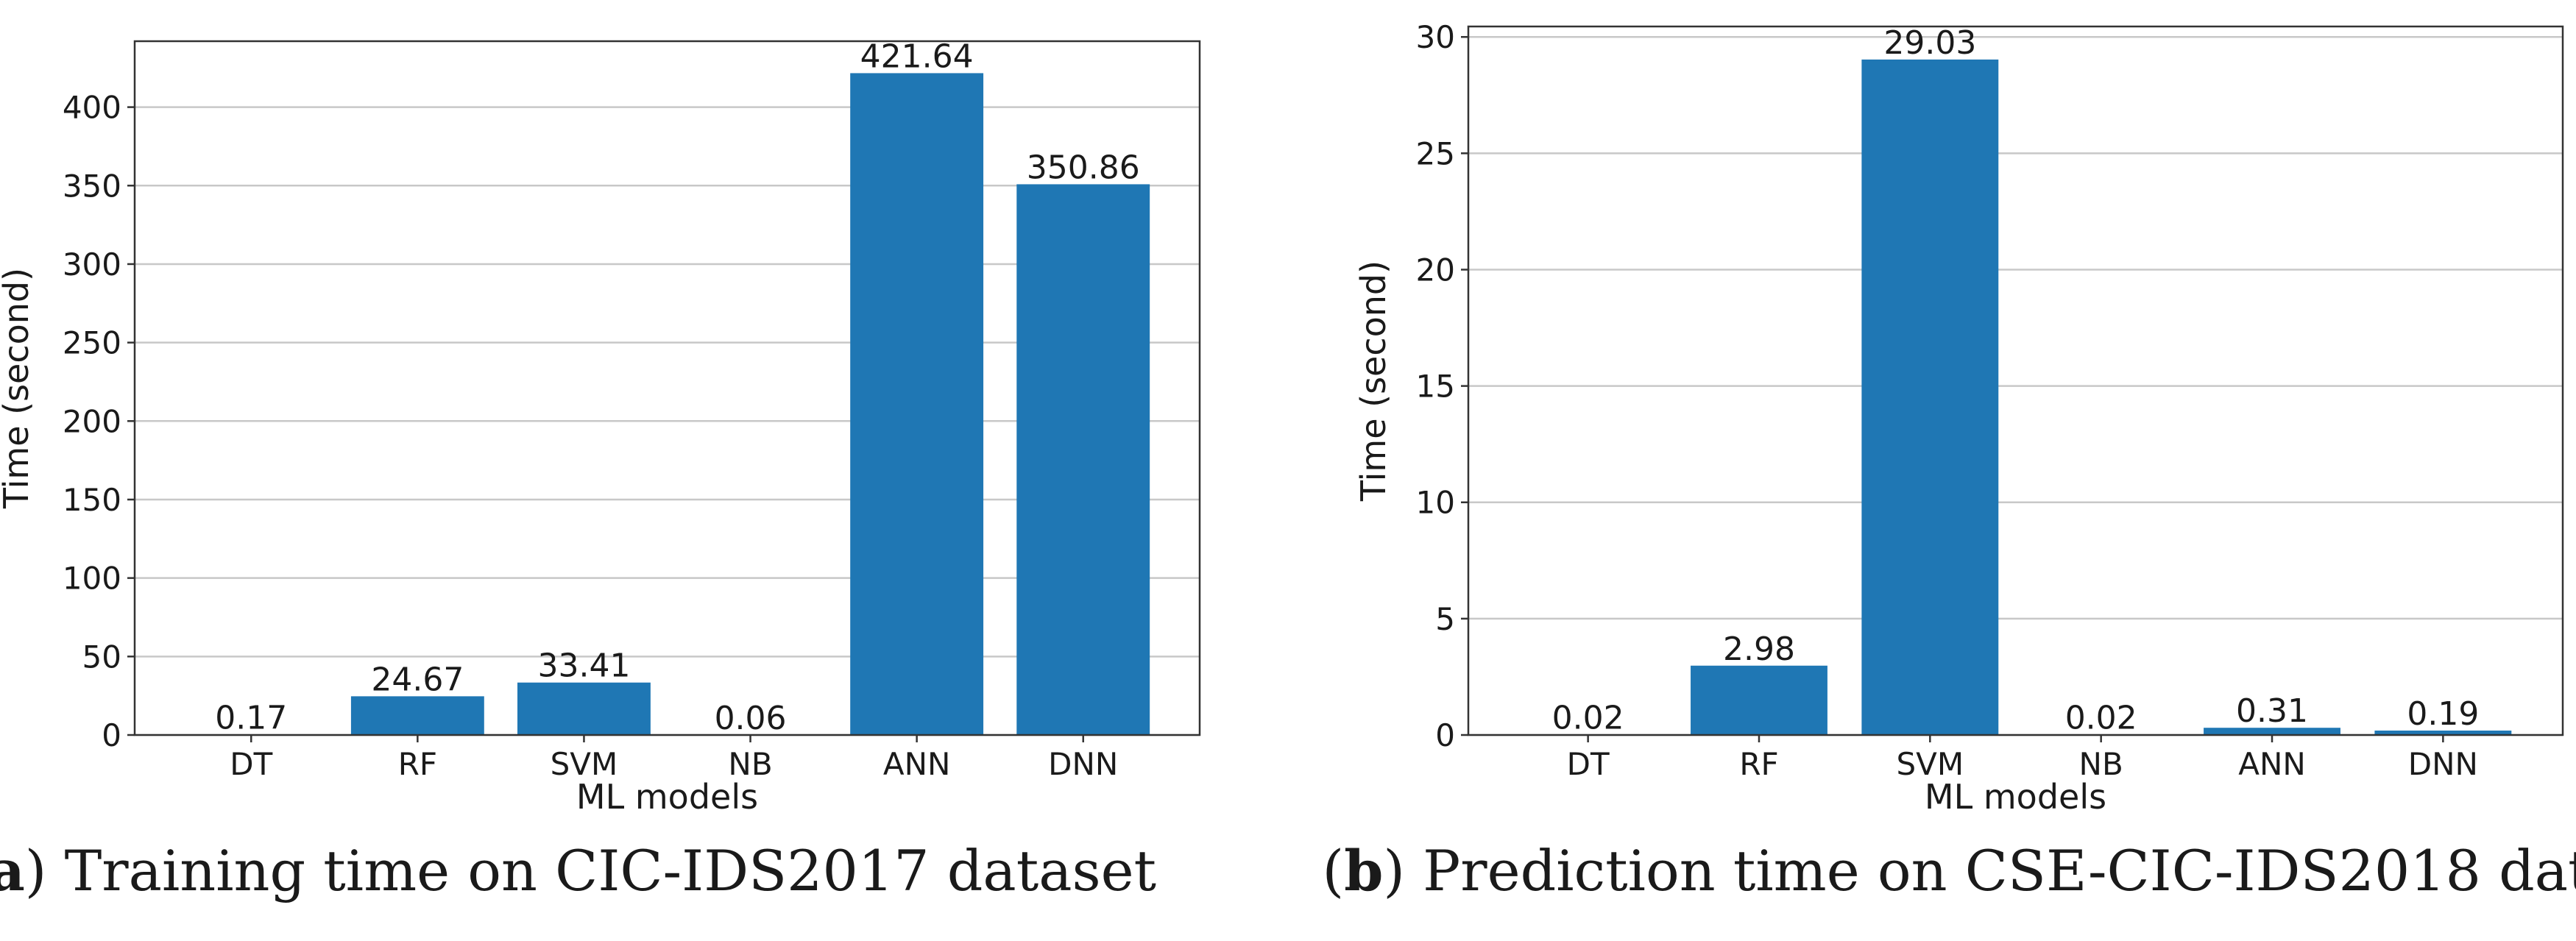 The width and height of the screenshot is (2576, 941). I want to click on chart-b-ytick-label: 15, so click(1435, 387).